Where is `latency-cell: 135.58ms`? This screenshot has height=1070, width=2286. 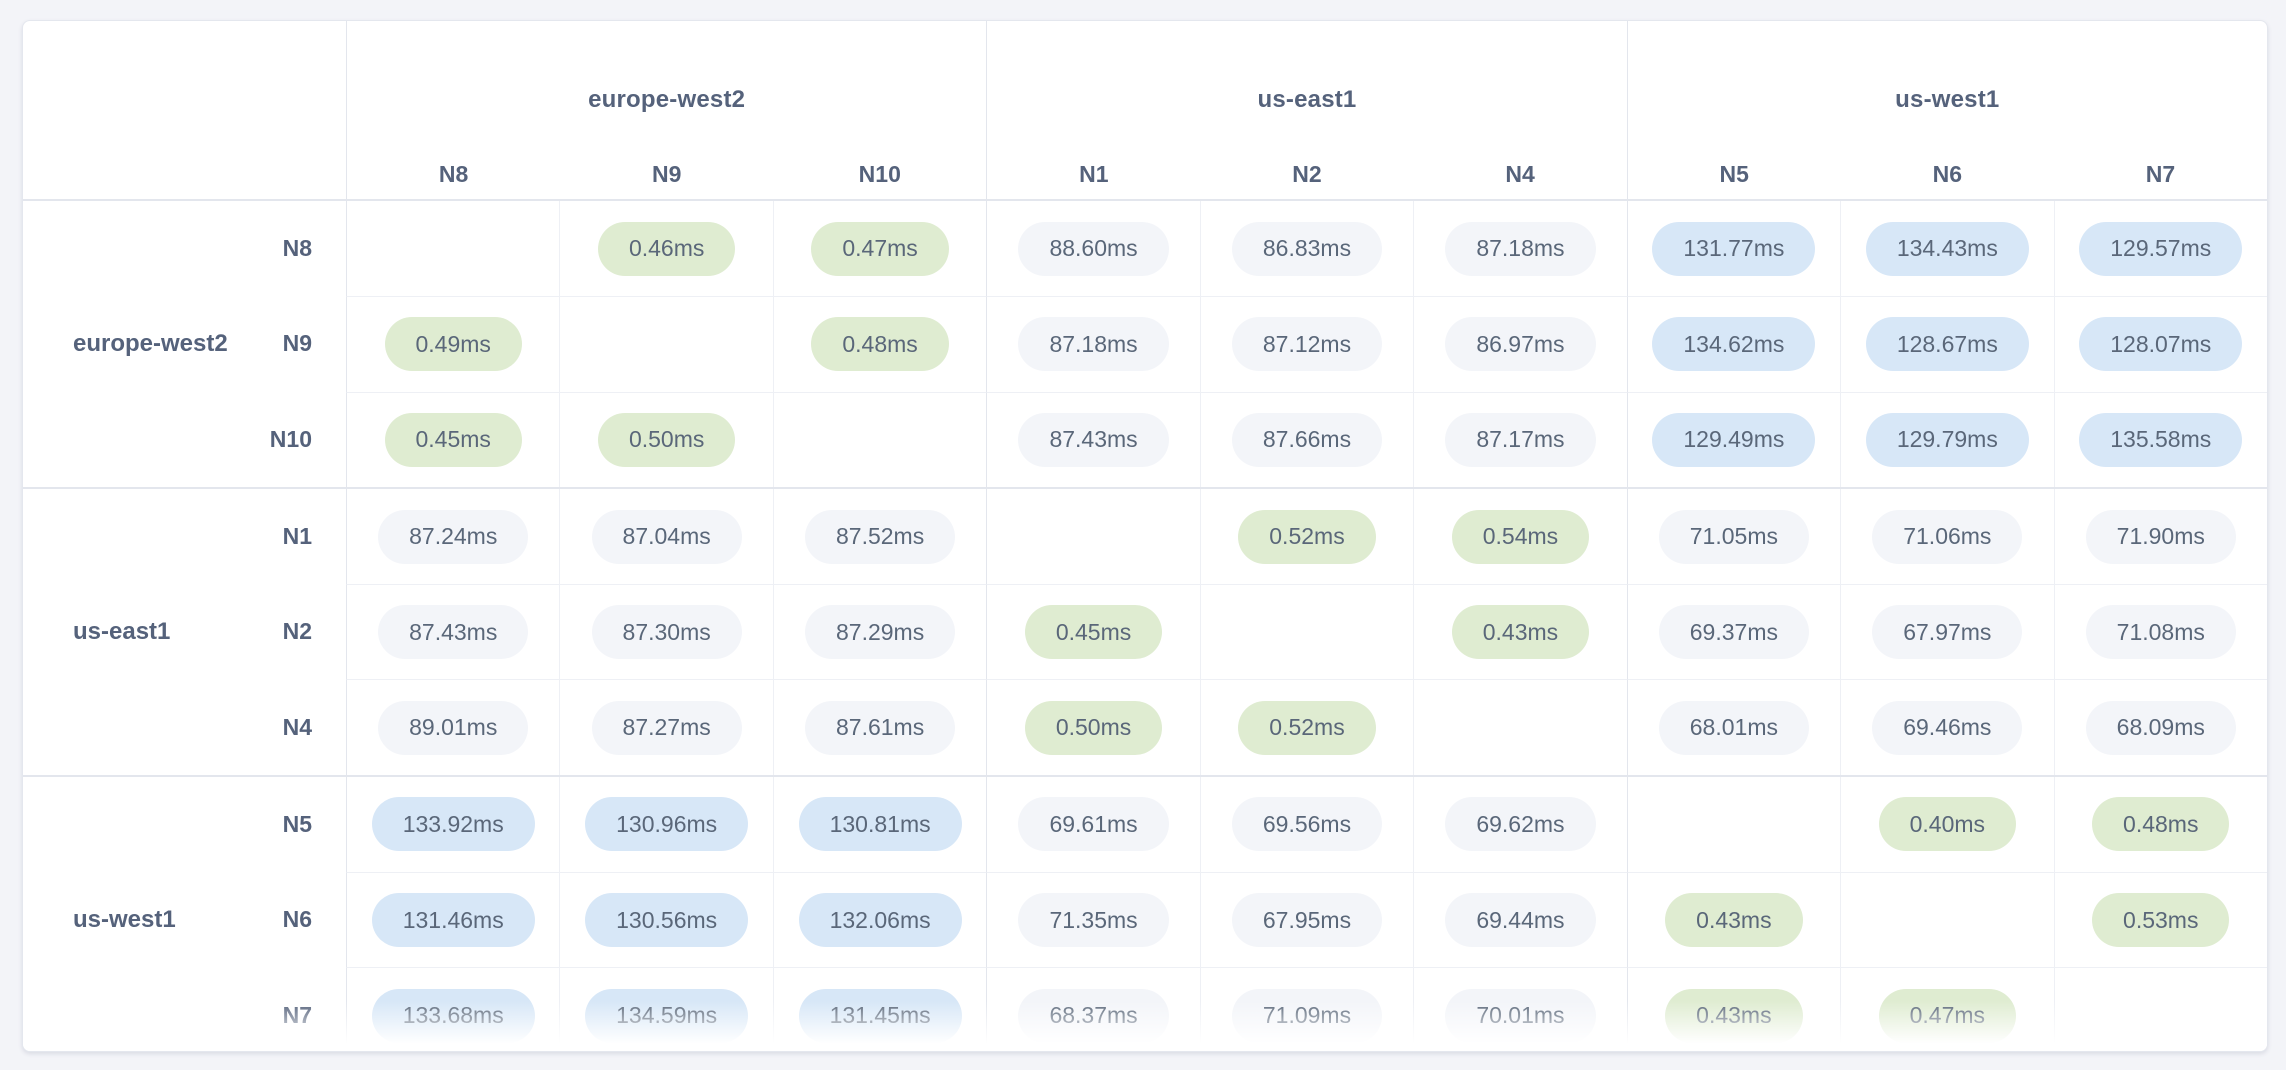
latency-cell: 135.58ms is located at coordinates (2160, 439).